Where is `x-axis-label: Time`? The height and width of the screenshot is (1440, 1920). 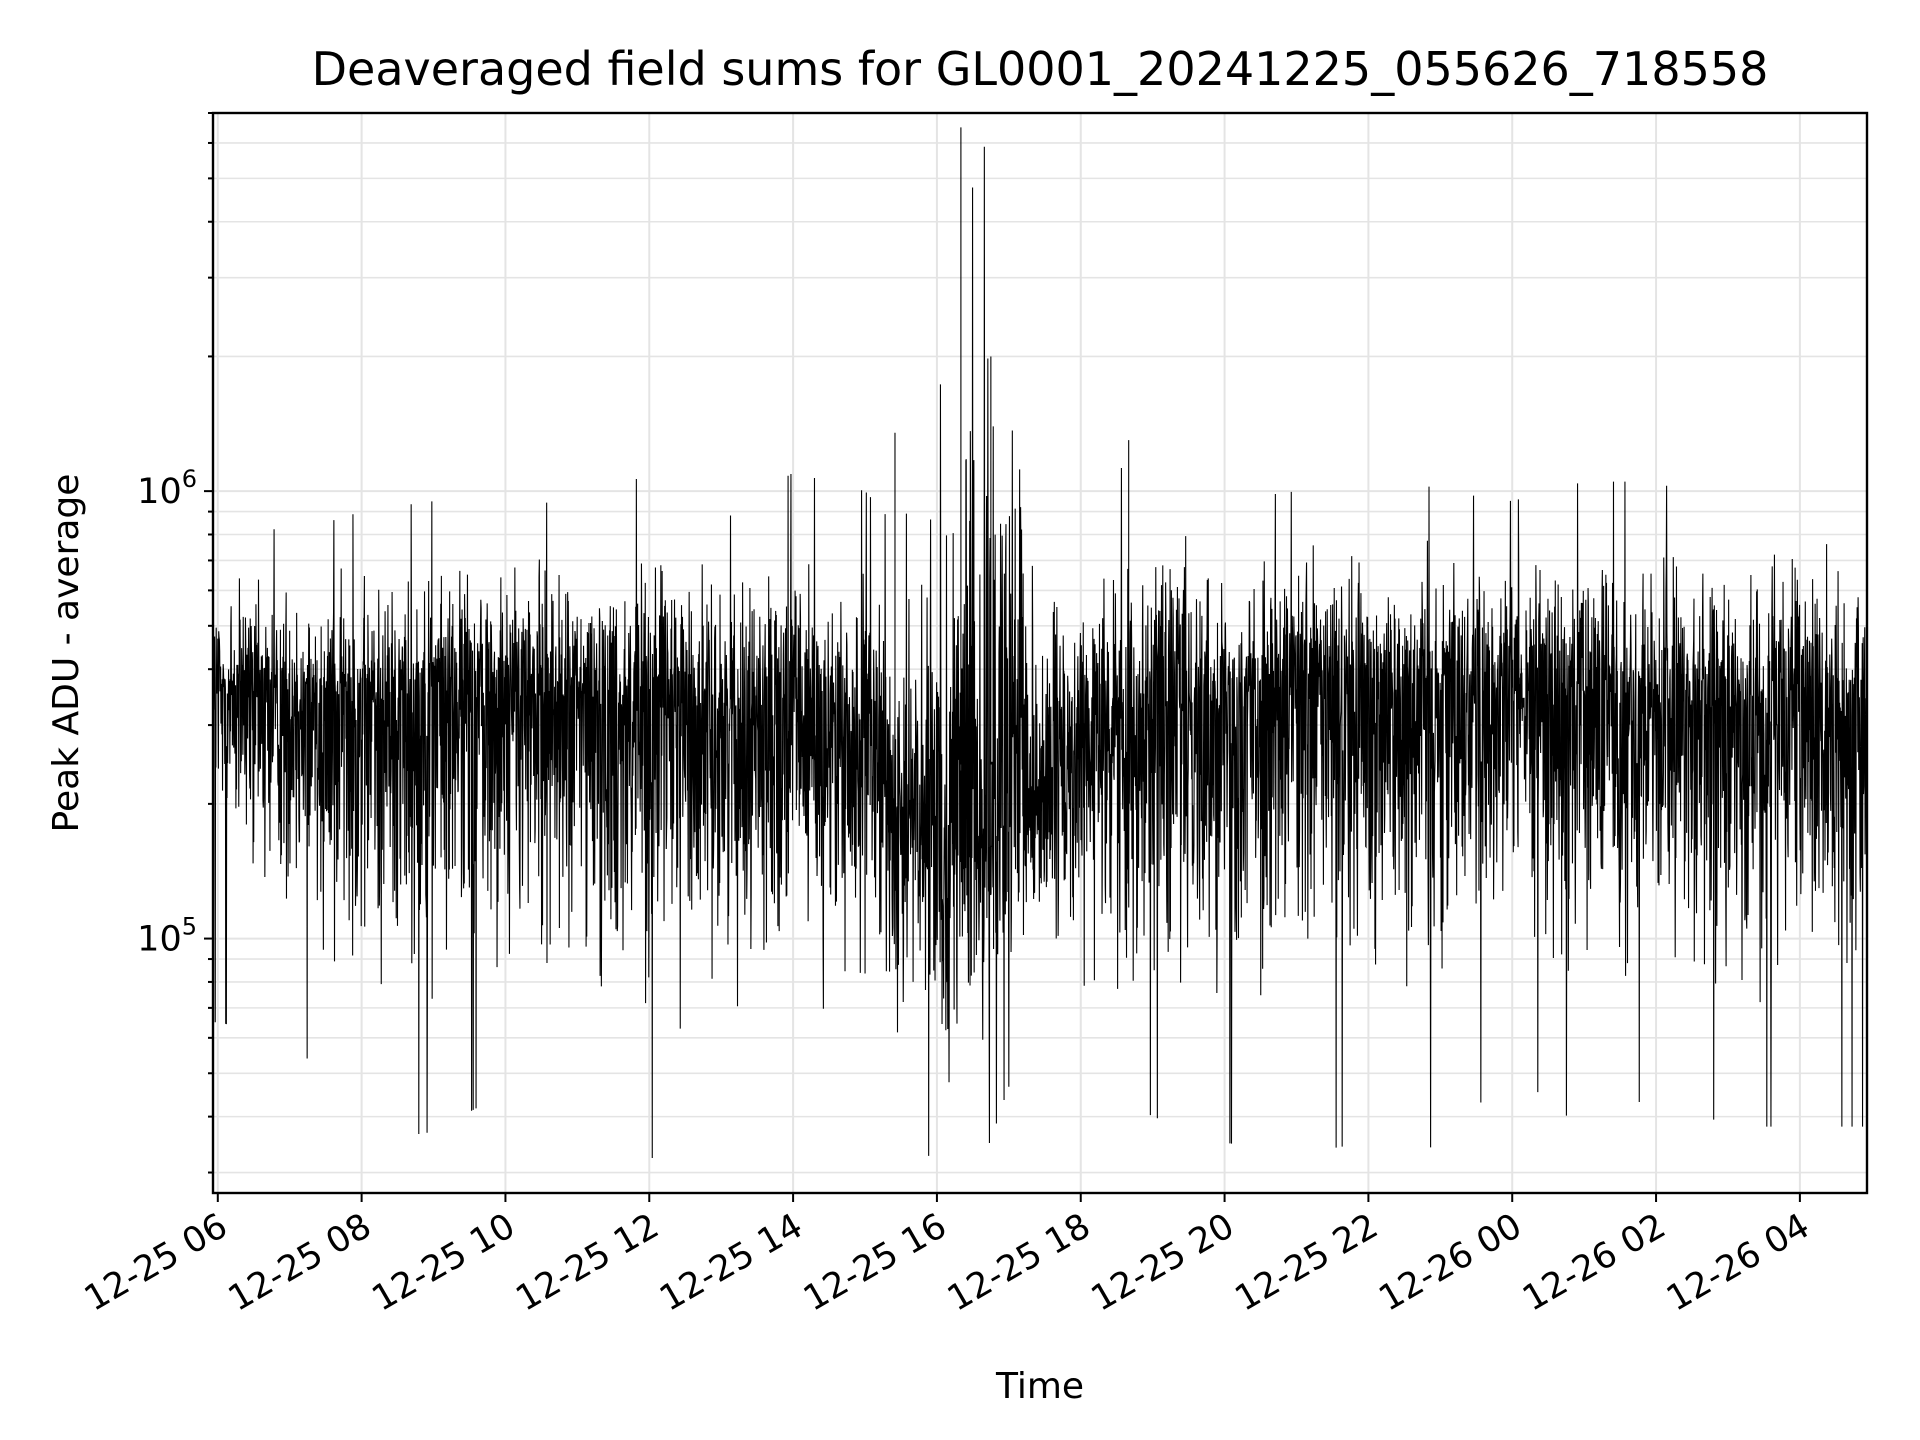 x-axis-label: Time is located at coordinates (1039, 1386).